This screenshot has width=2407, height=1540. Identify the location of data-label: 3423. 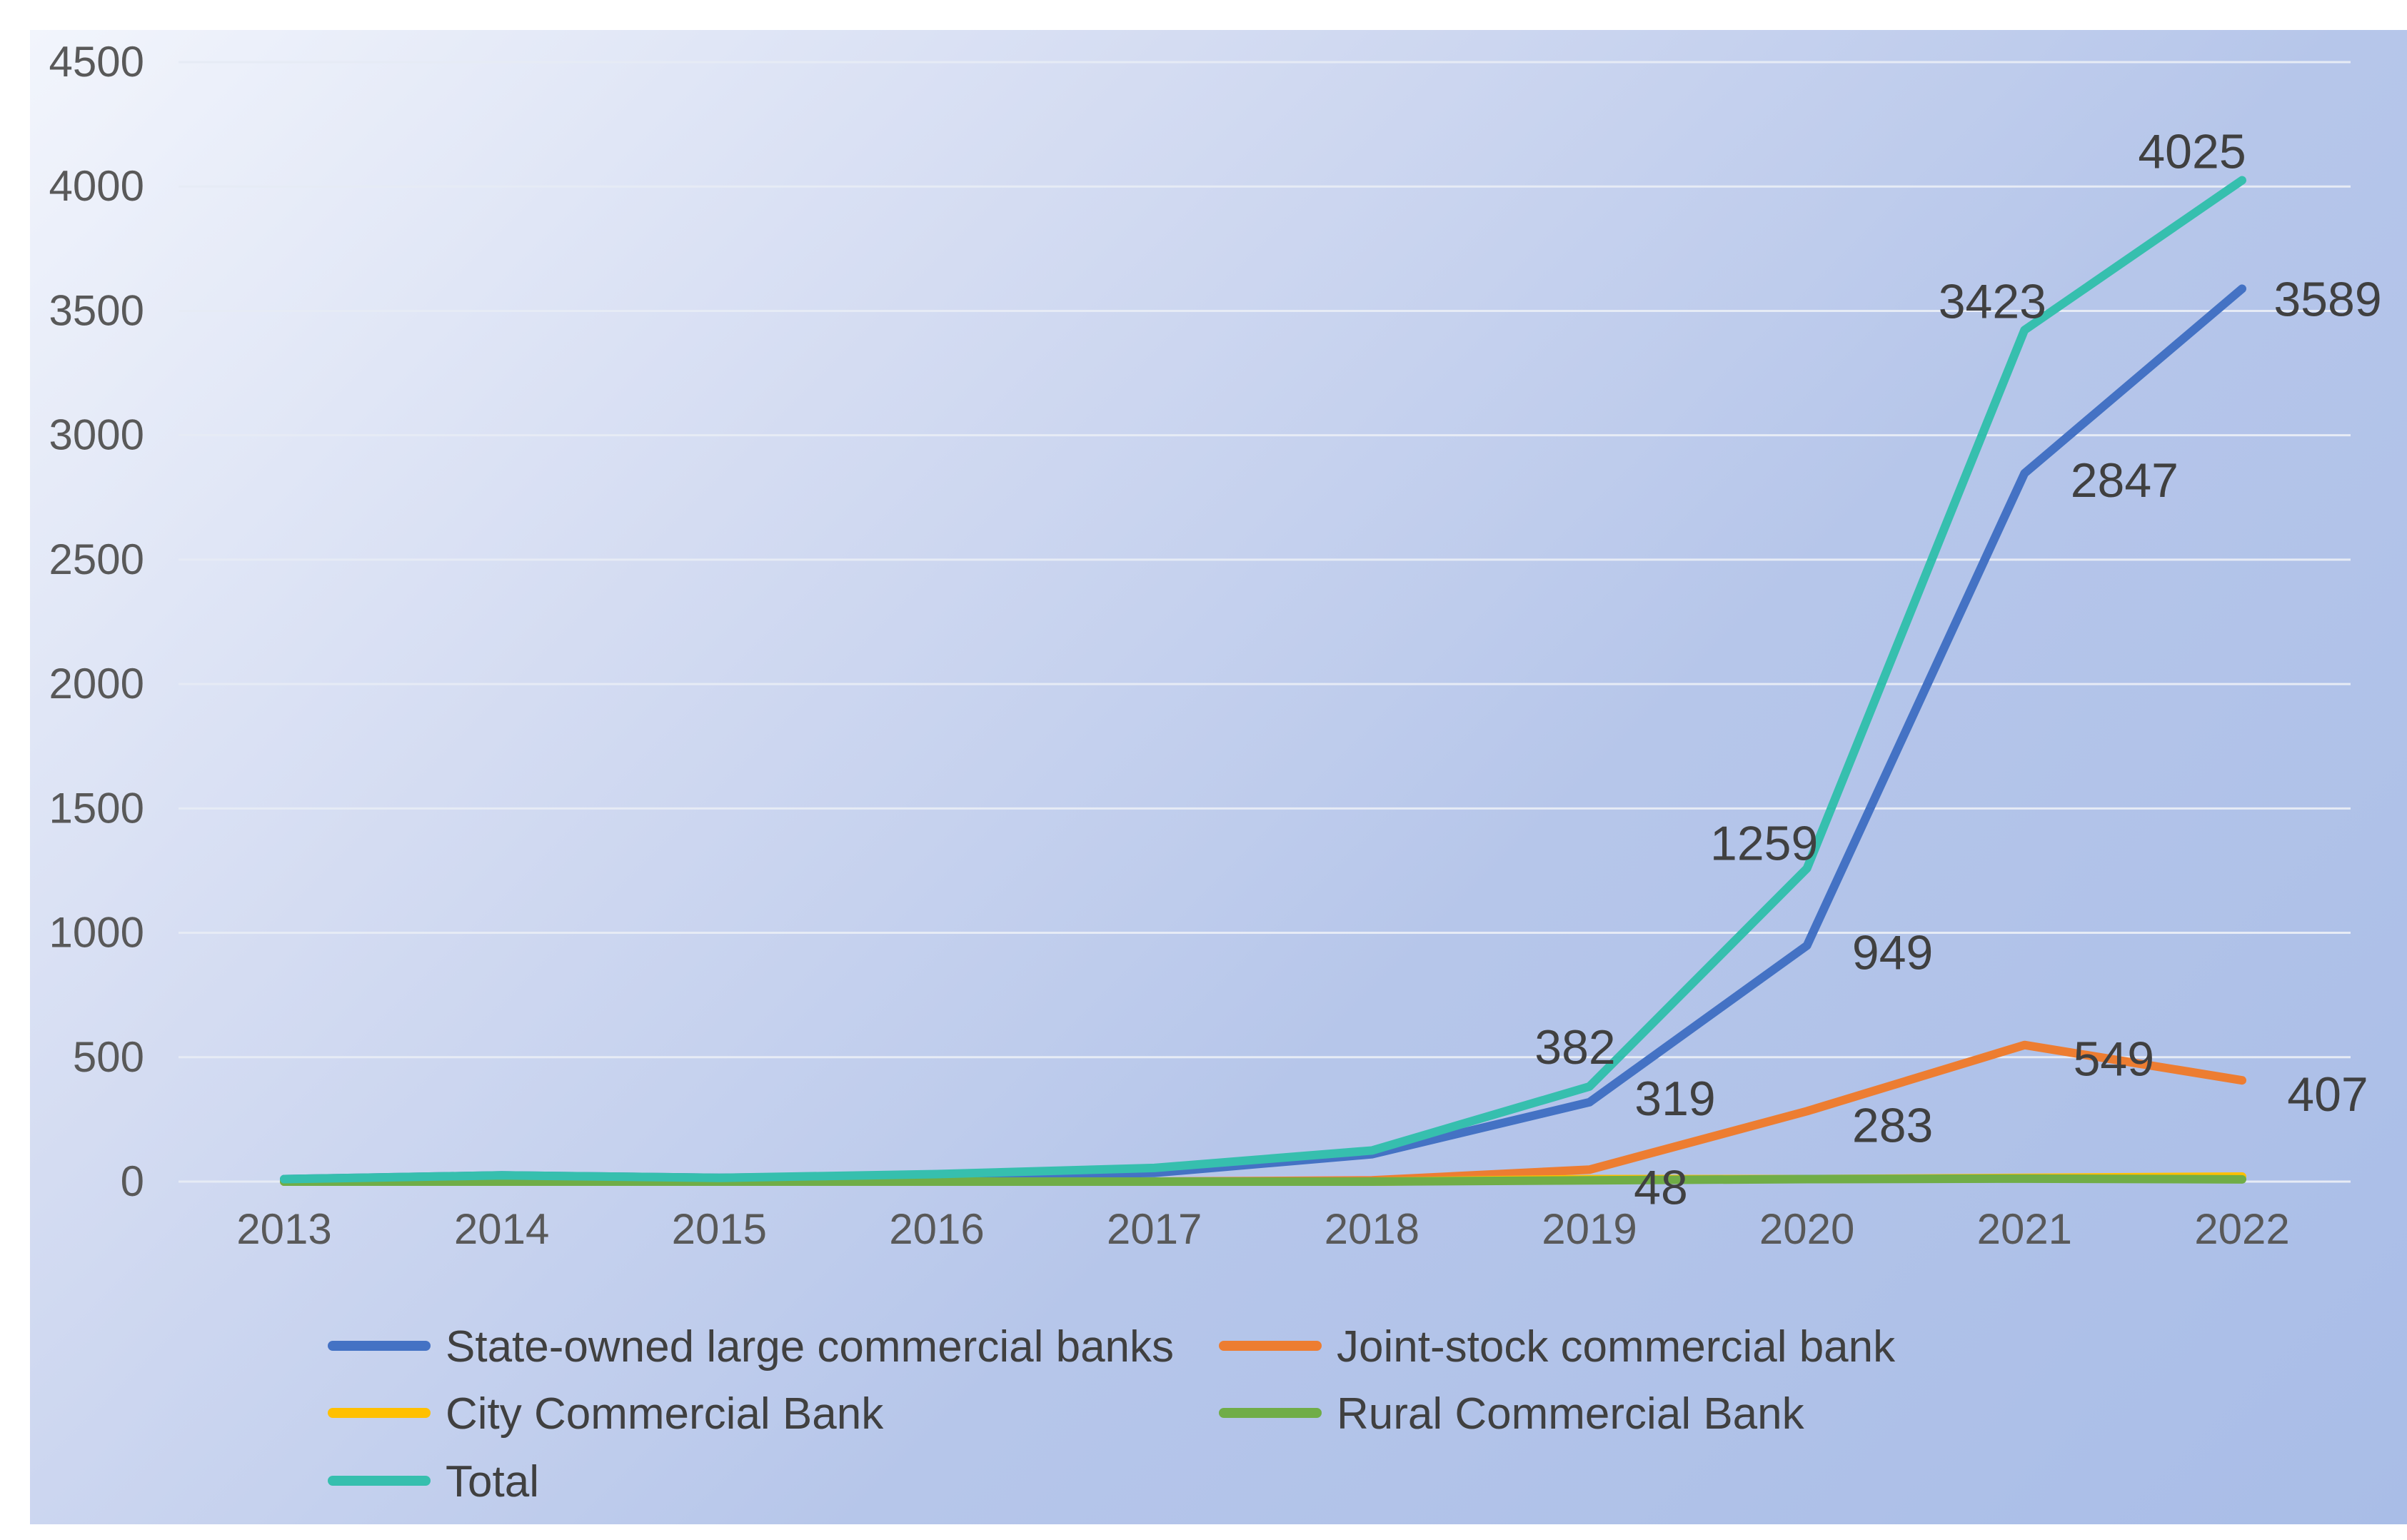
(1992, 301).